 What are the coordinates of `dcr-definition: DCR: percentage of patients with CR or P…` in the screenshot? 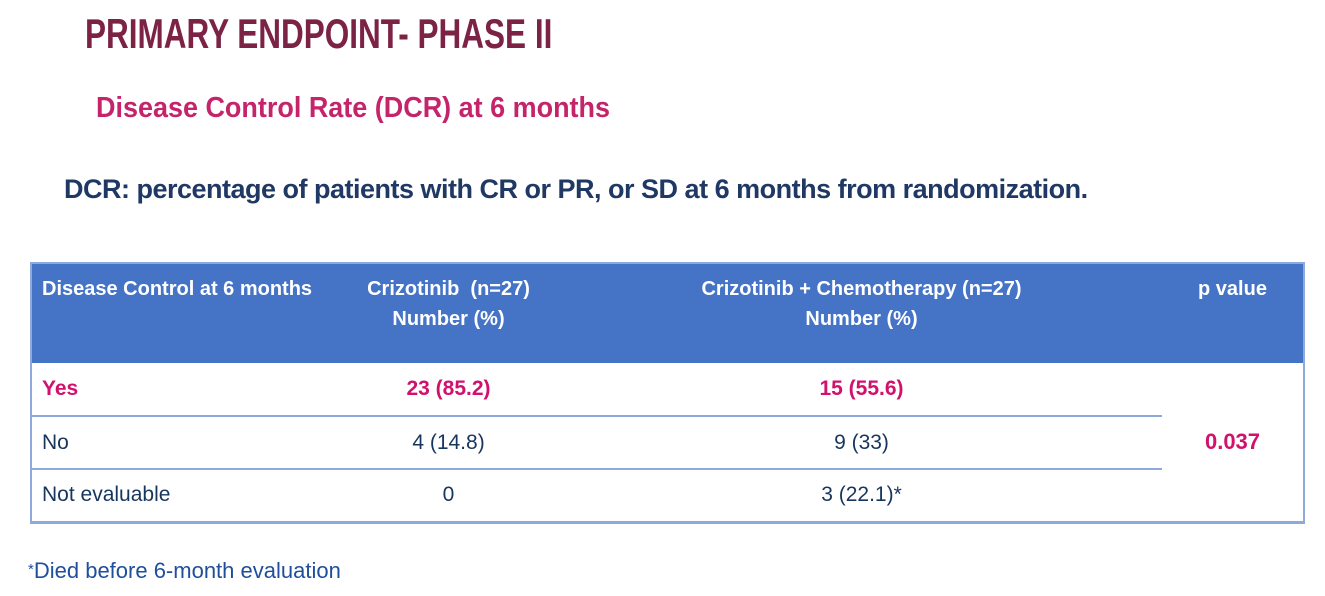 It's located at (576, 189).